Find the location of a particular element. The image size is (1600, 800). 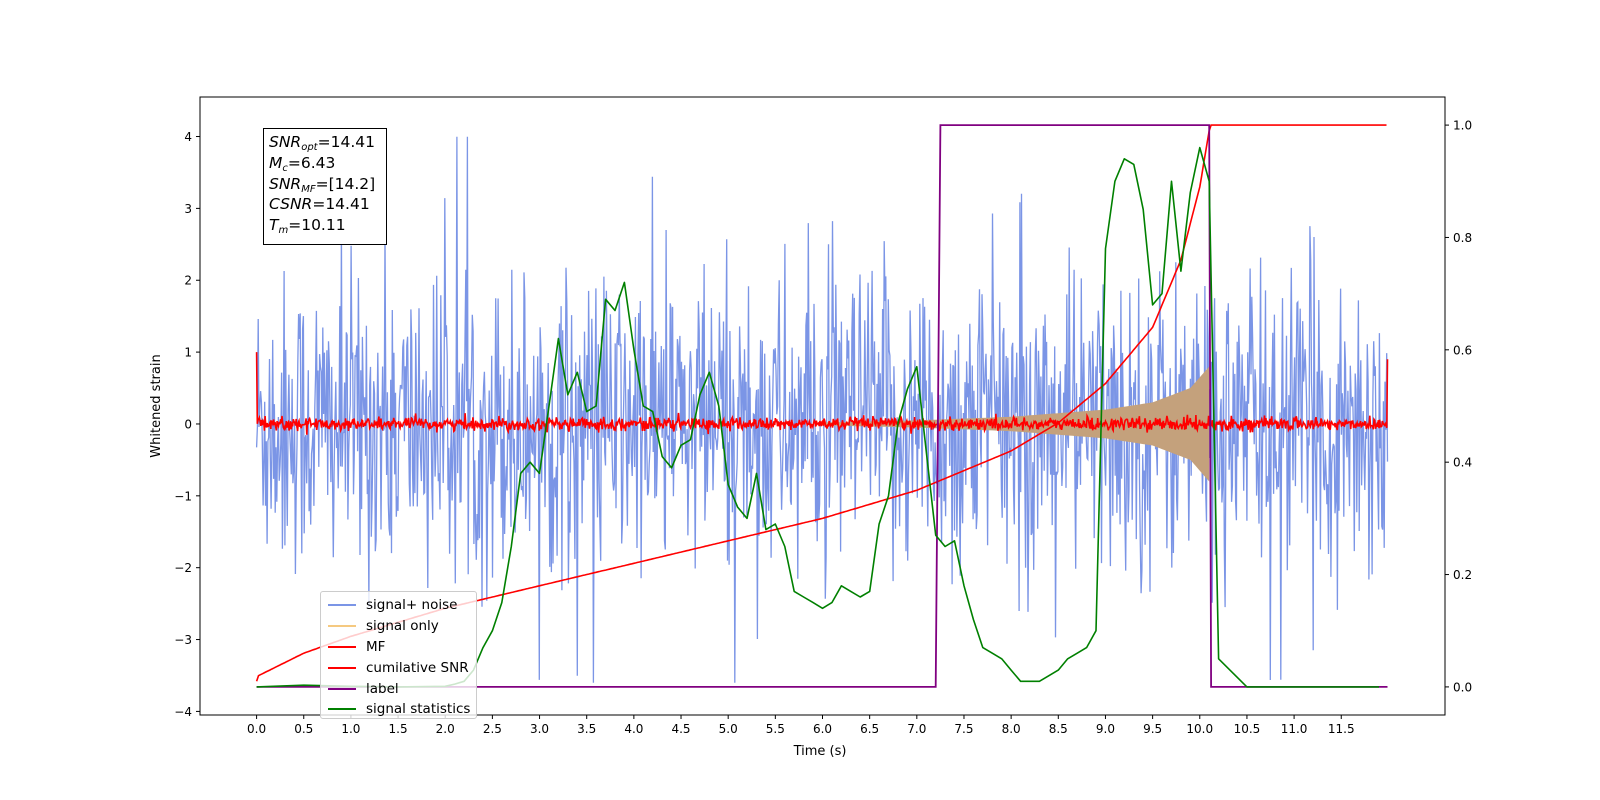

y-right-tick-label: 0.2 is located at coordinates (1462, 575).